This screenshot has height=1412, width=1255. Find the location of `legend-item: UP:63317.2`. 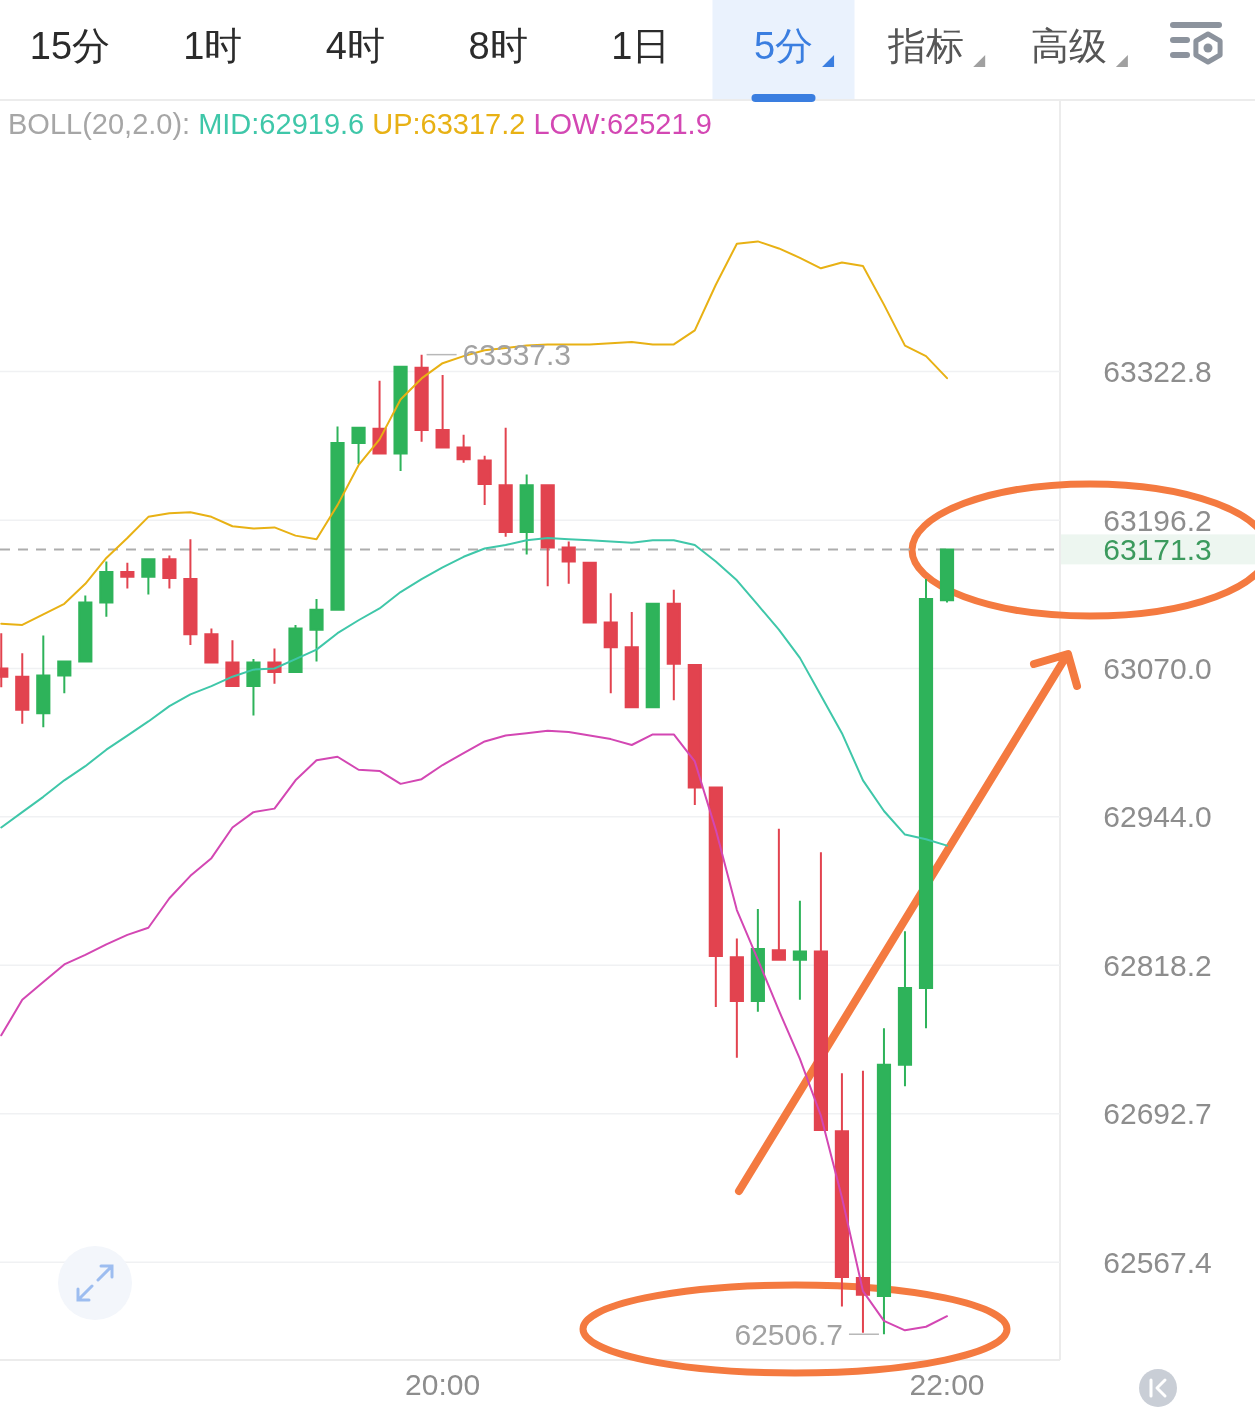

legend-item: UP:63317.2 is located at coordinates (449, 124).